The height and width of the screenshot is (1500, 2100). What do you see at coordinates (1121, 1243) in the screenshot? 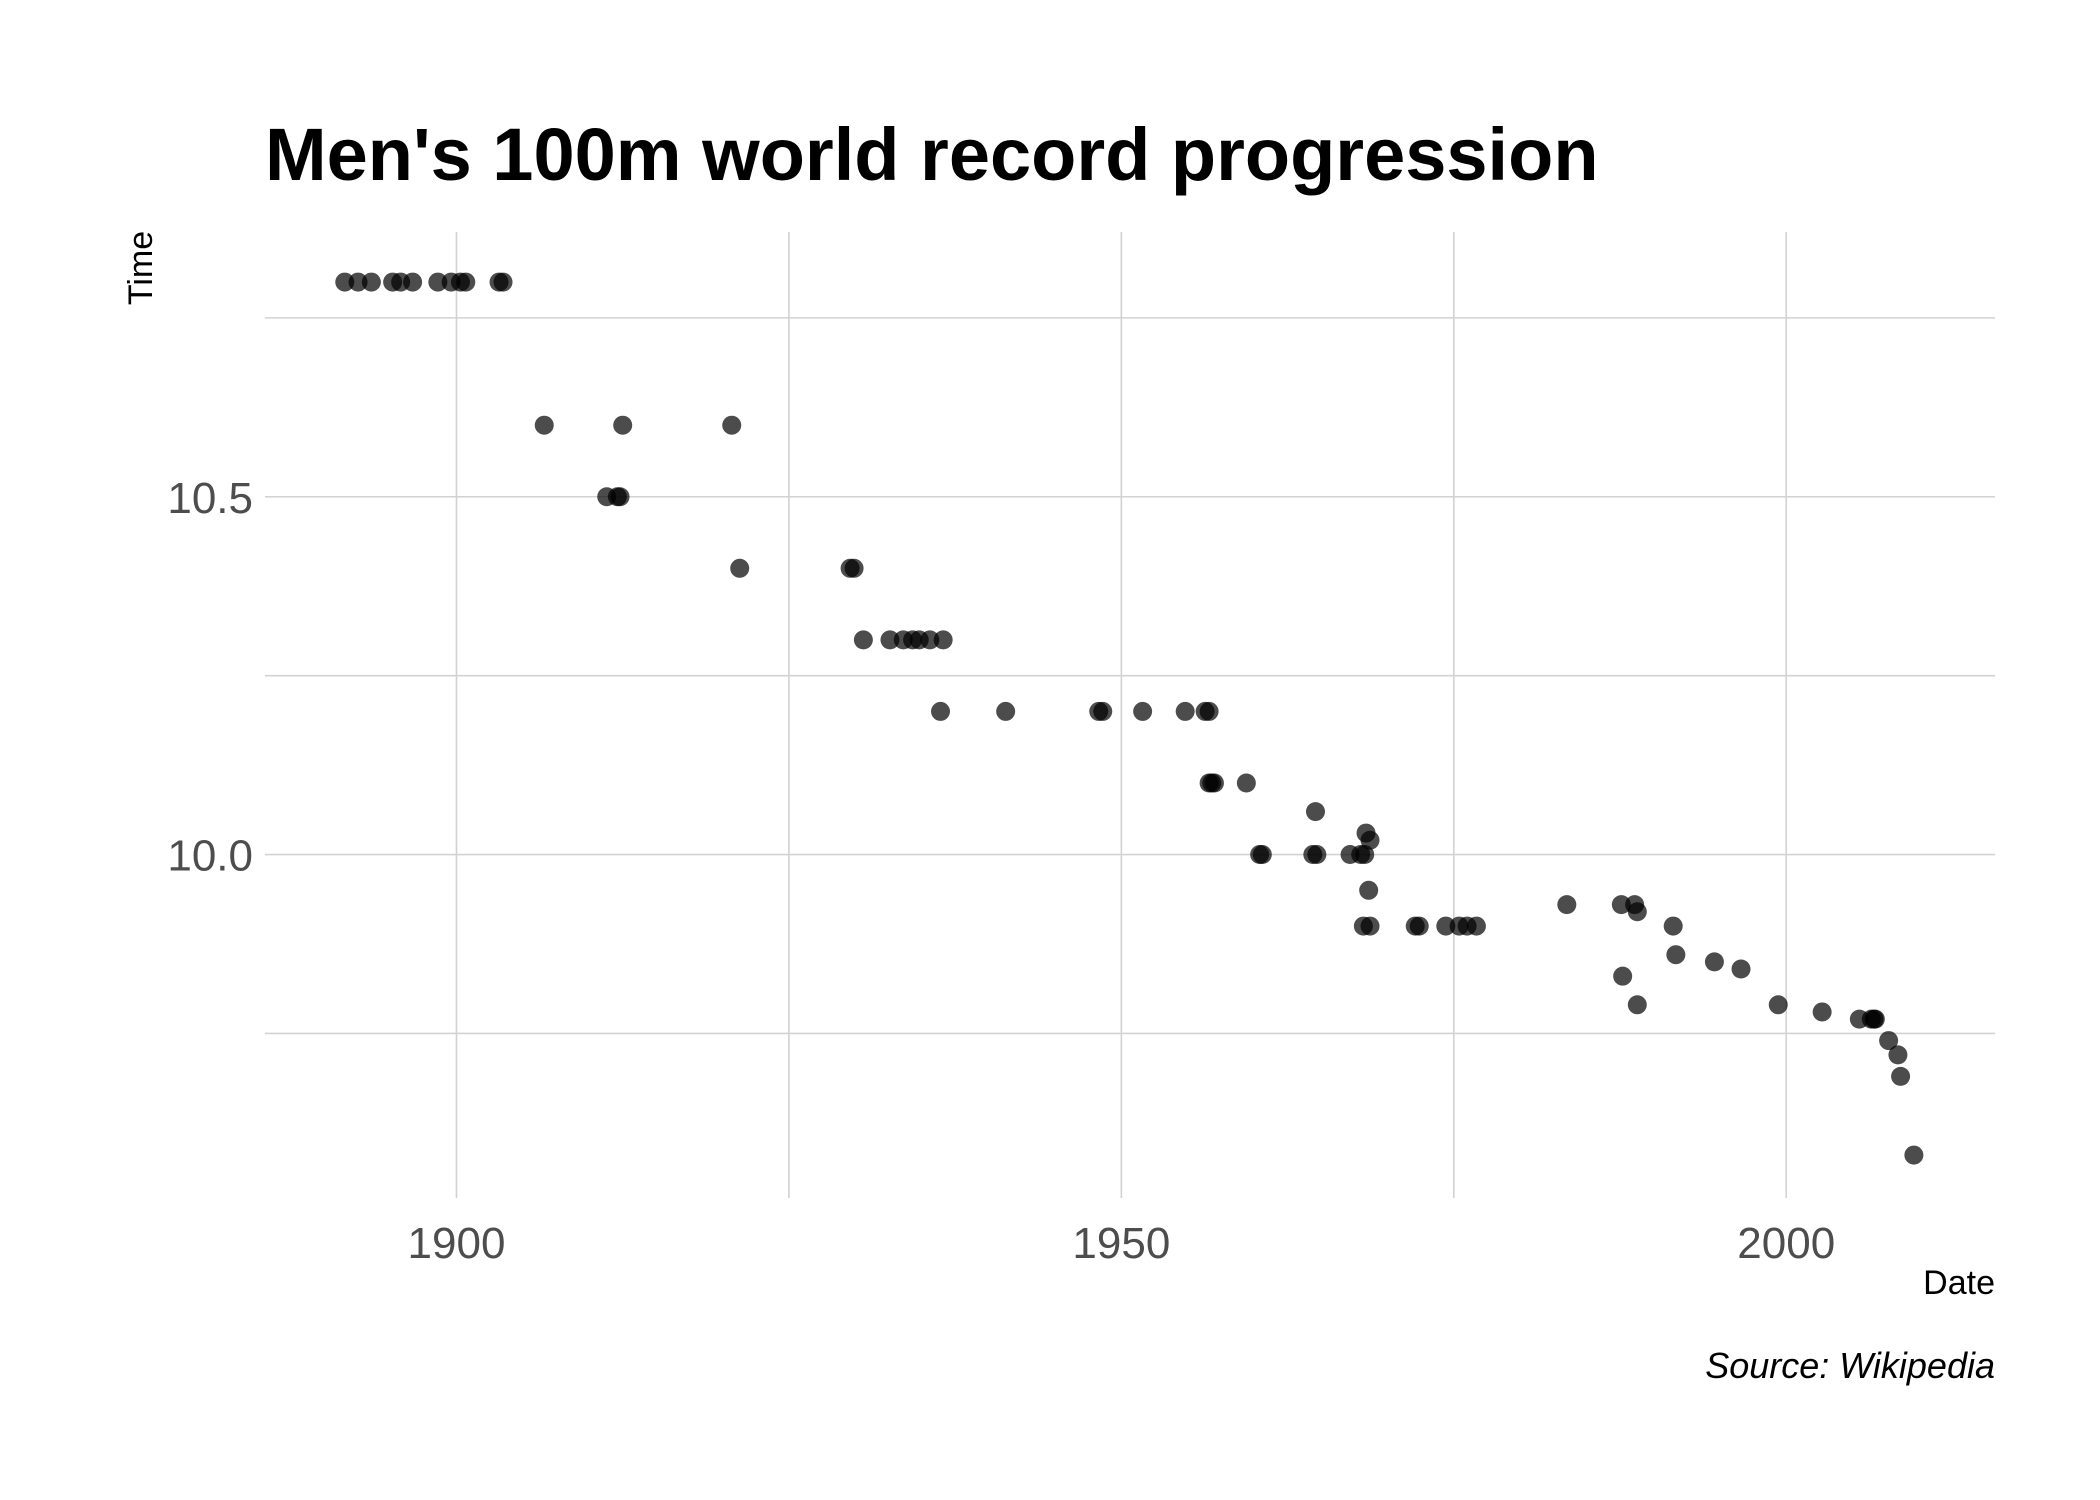
I see `x-tick-label: 1950` at bounding box center [1121, 1243].